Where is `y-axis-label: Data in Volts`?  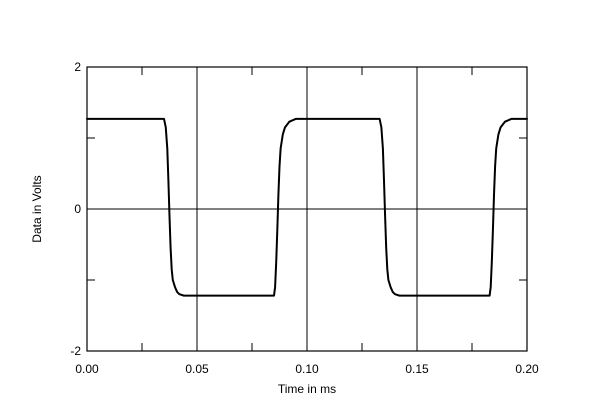 y-axis-label: Data in Volts is located at coordinates (37, 208).